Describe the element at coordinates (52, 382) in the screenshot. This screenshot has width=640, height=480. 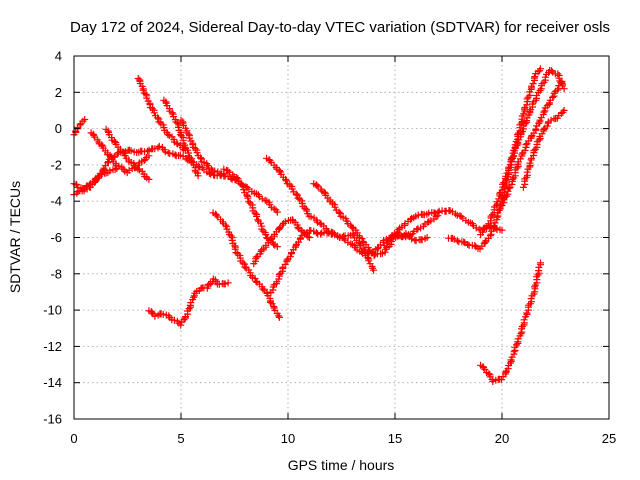
I see `y-tick-label: -14` at that location.